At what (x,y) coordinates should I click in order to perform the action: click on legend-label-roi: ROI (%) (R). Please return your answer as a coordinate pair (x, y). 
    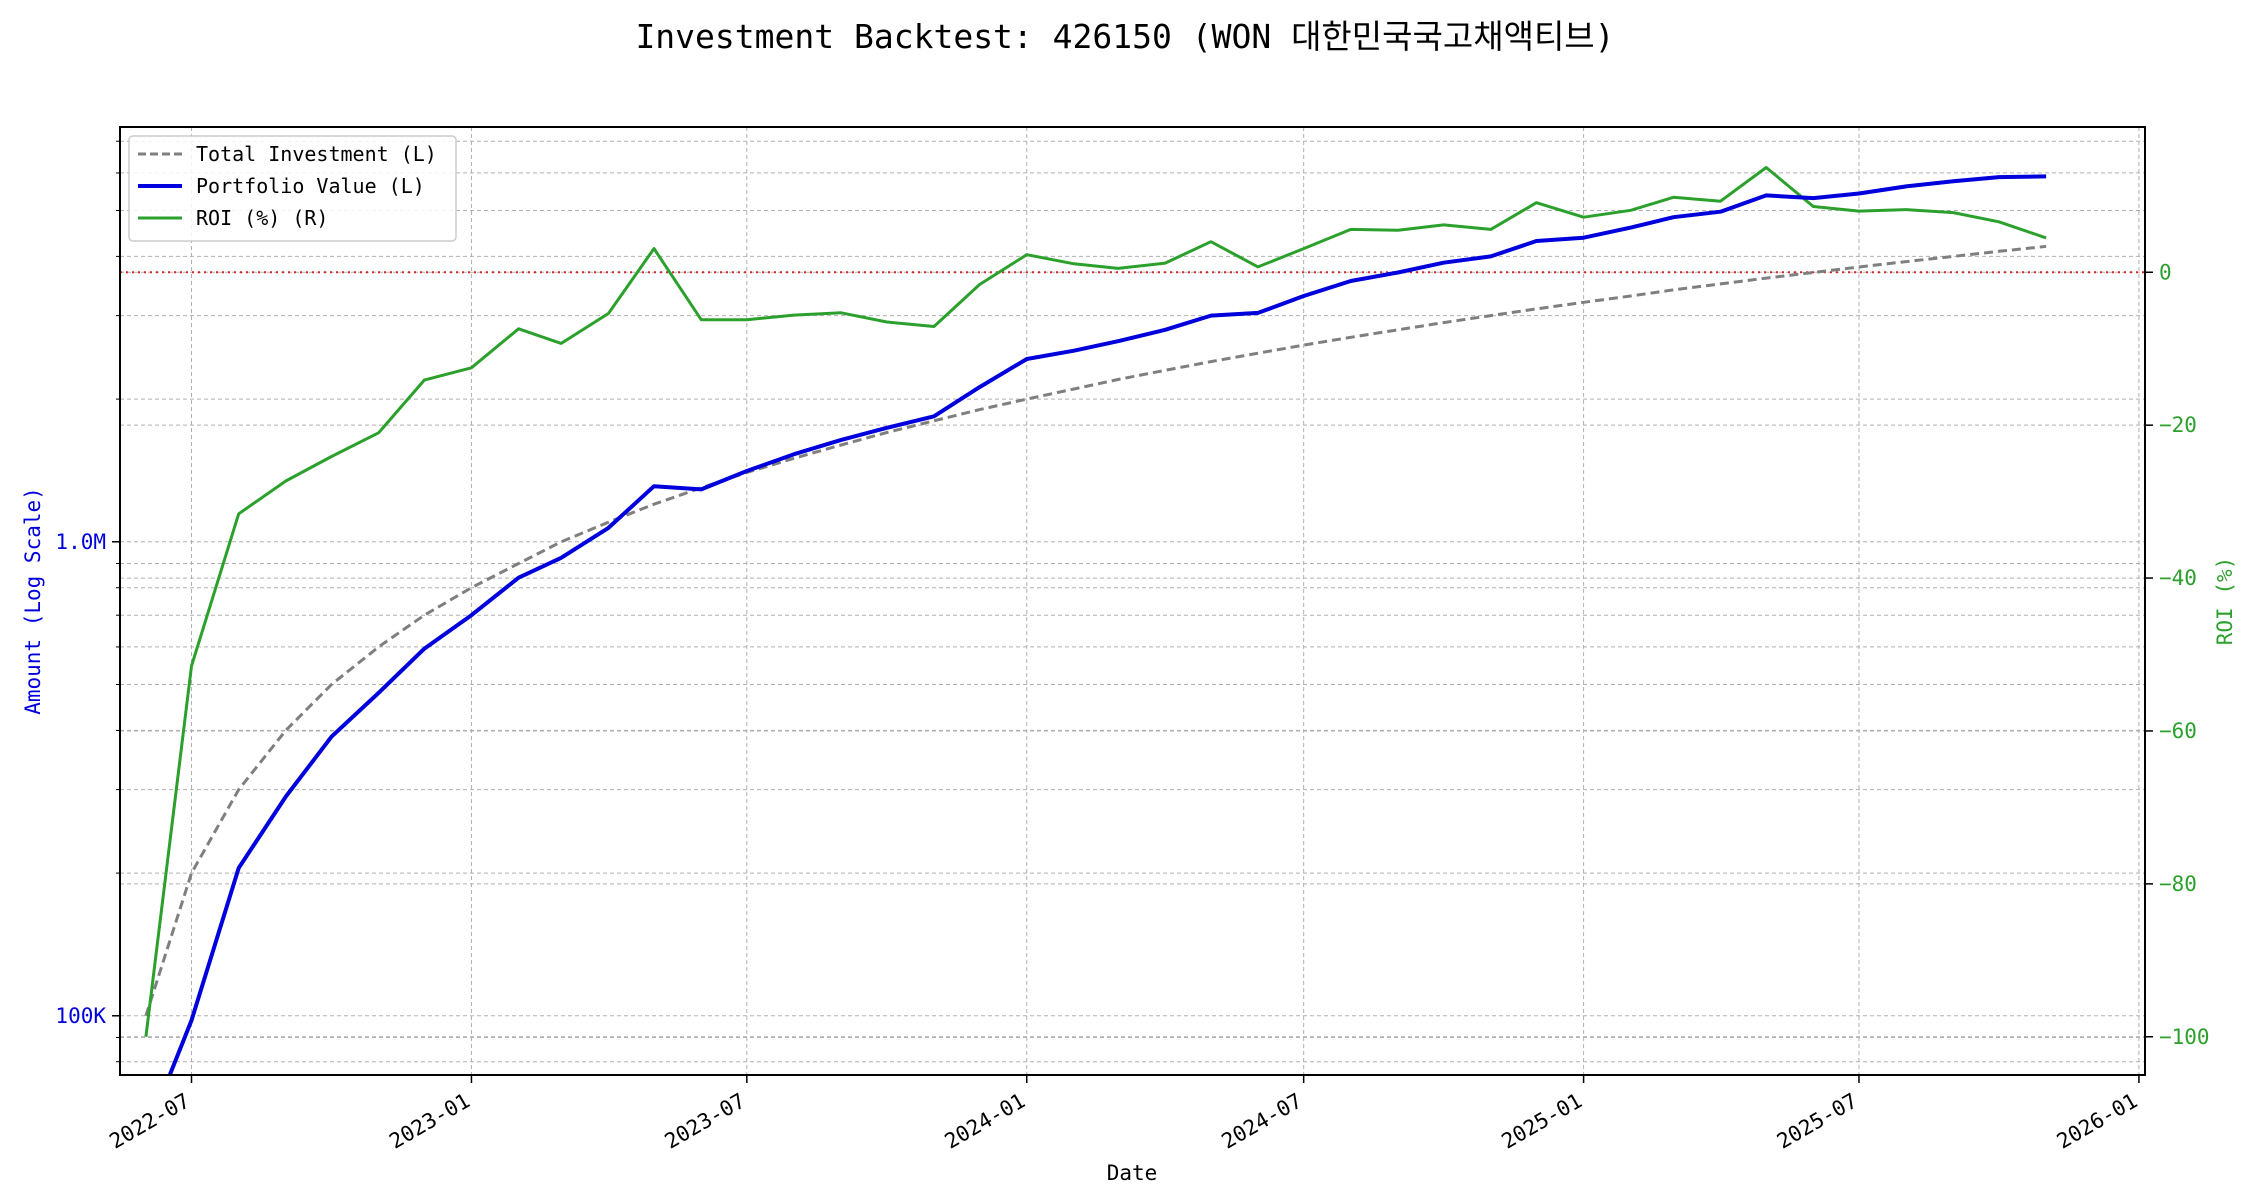
    Looking at the image, I should click on (262, 218).